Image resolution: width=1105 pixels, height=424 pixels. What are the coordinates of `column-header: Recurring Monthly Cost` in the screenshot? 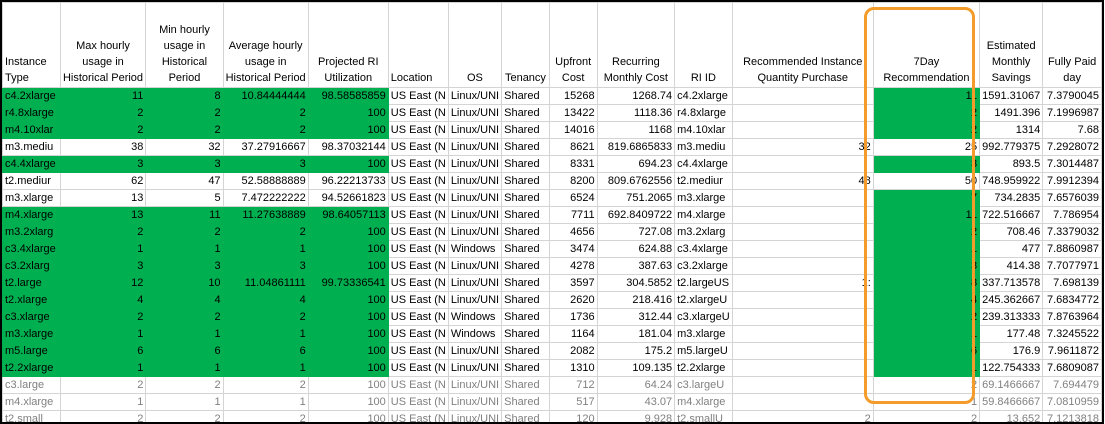 It's located at (636, 45).